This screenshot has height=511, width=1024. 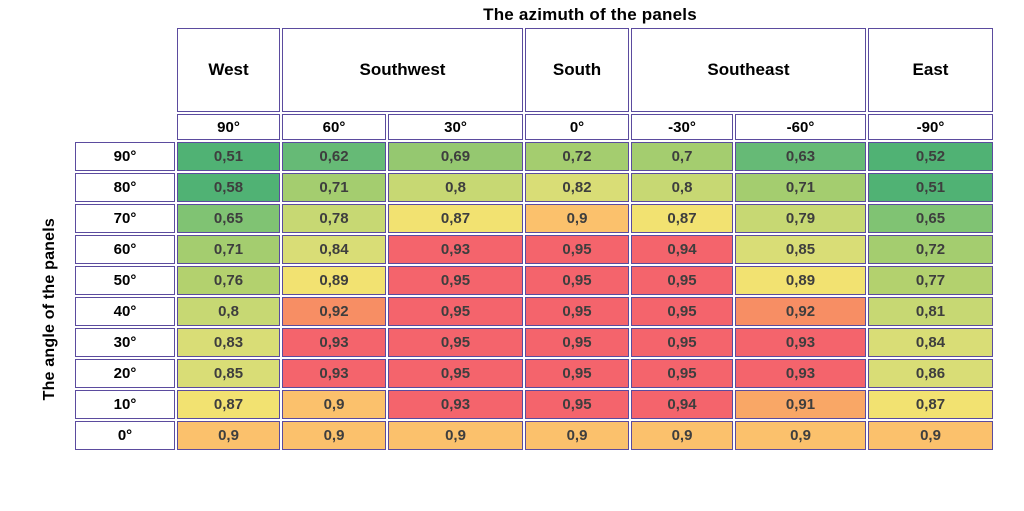 What do you see at coordinates (577, 435) in the screenshot?
I see `value-cell-r9-c3: 0,9` at bounding box center [577, 435].